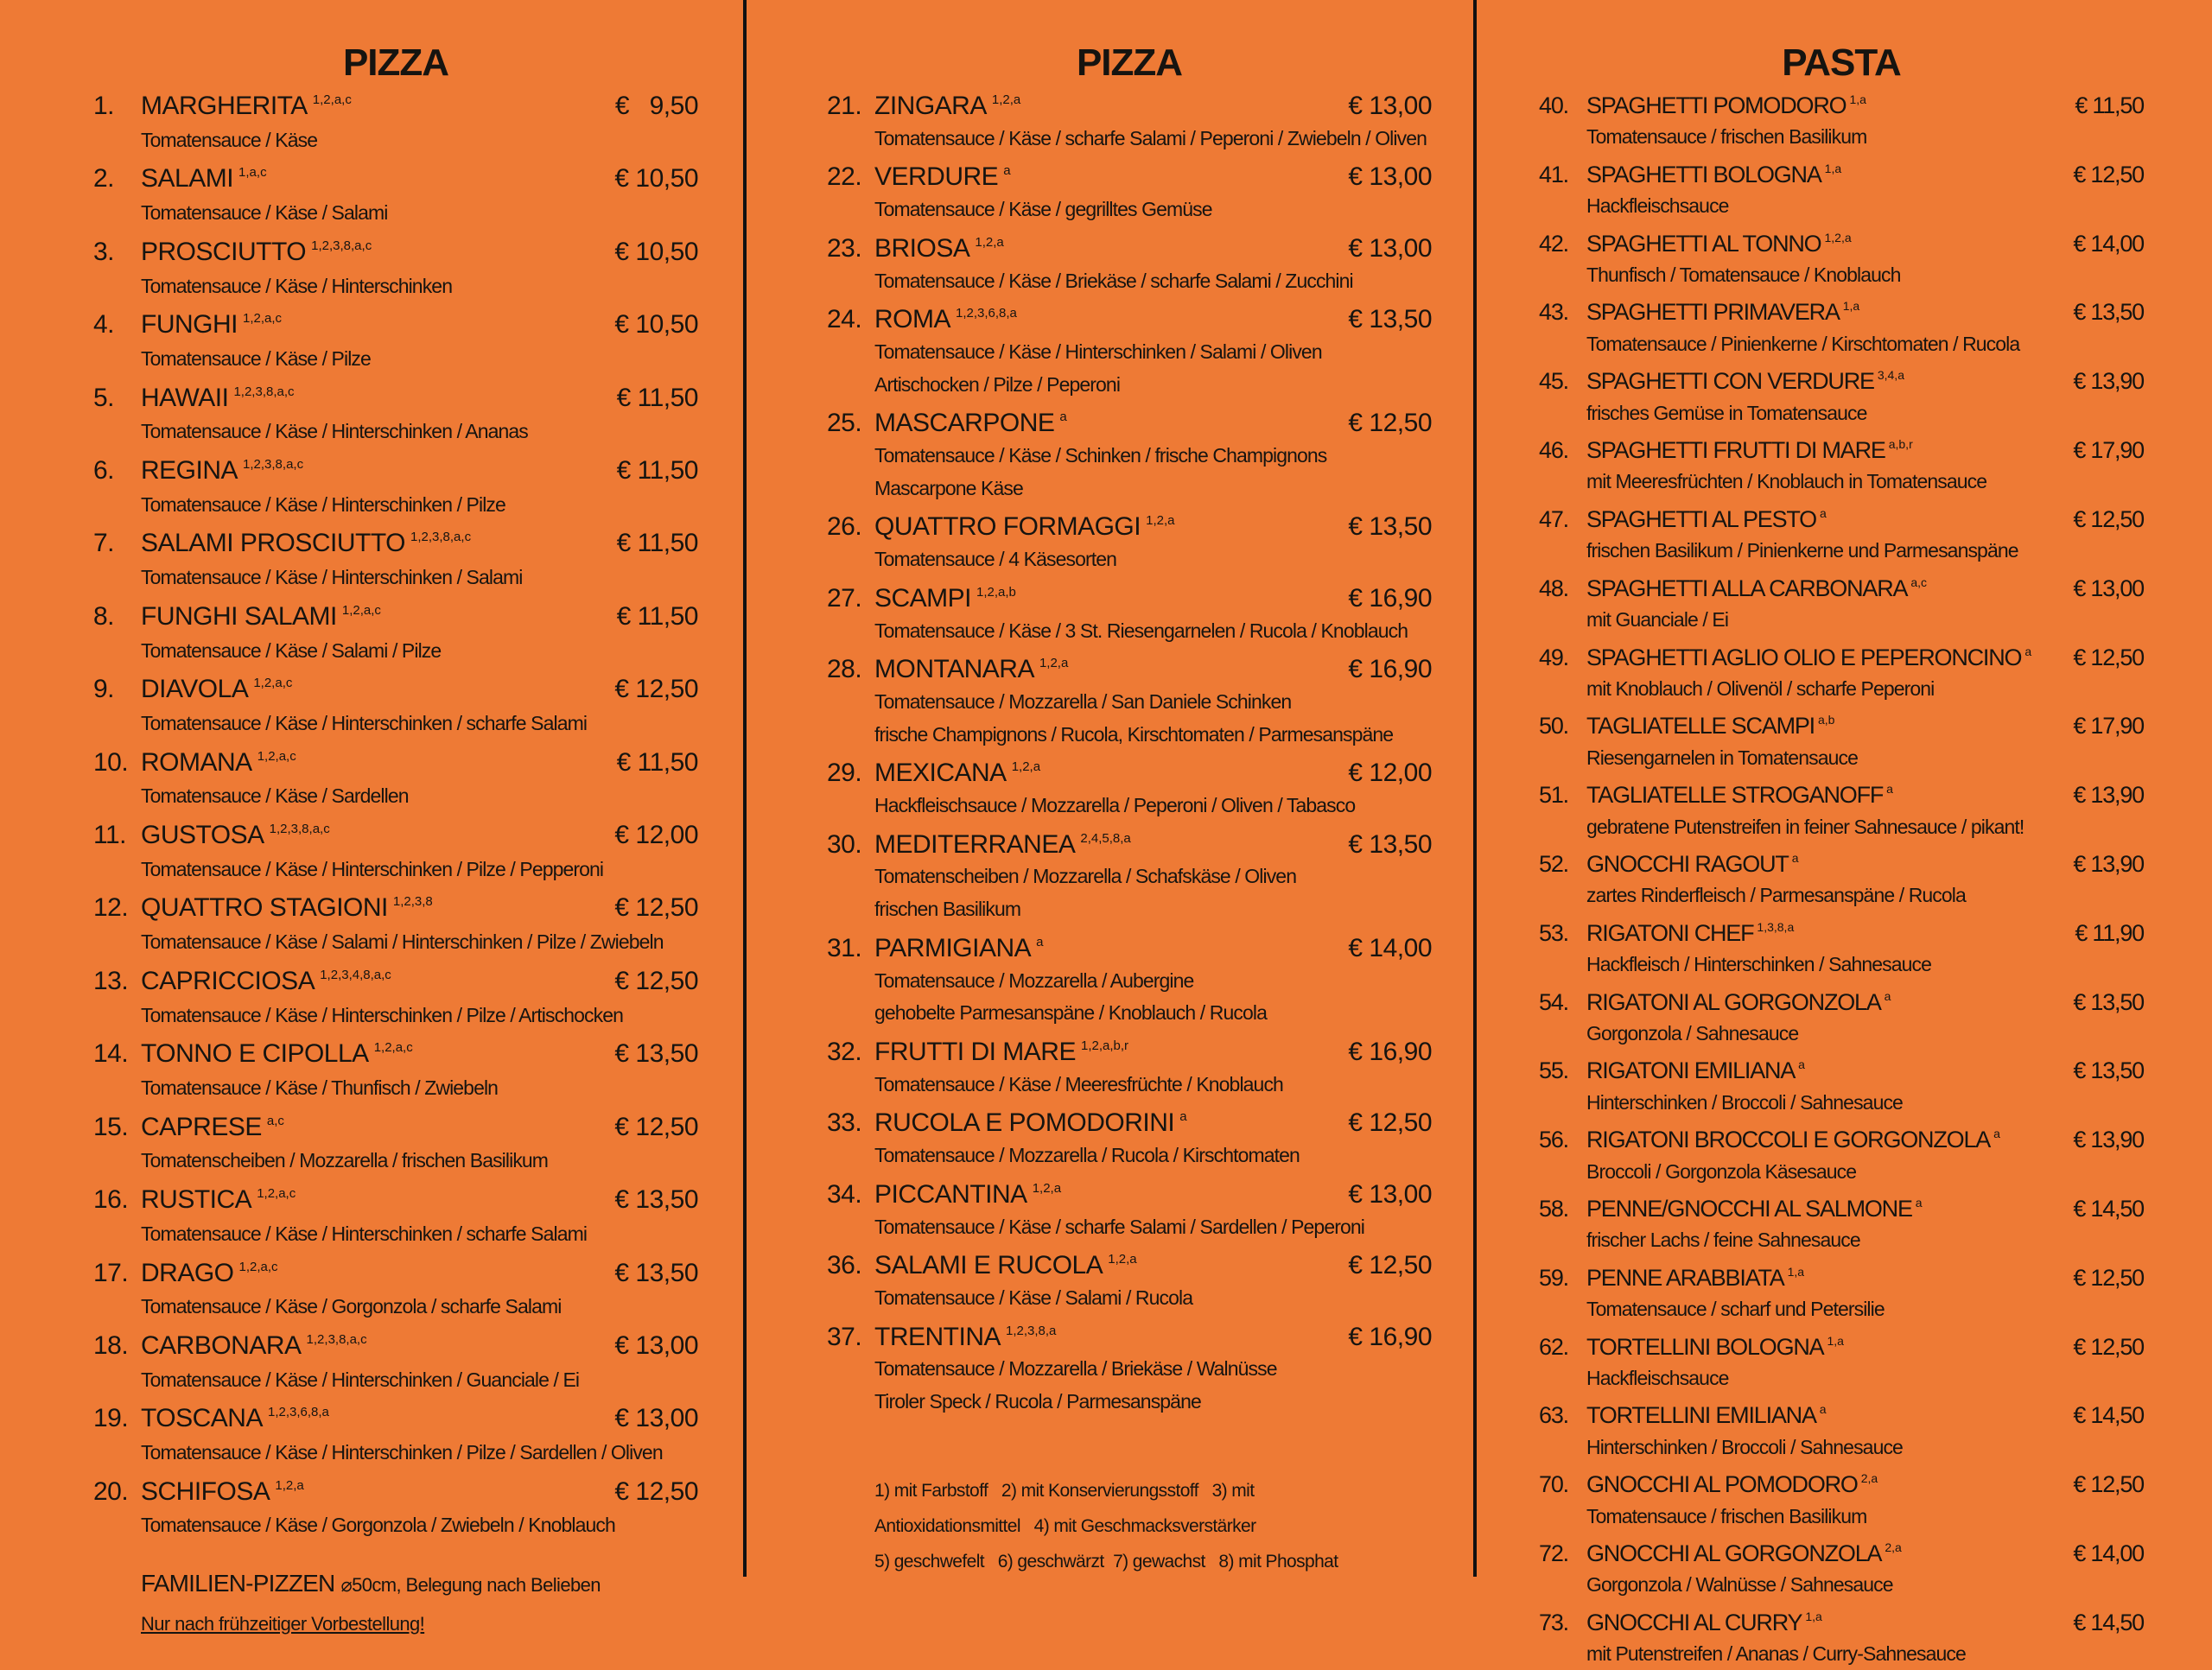 The width and height of the screenshot is (2212, 1670). I want to click on item-name-text: TONNO E CIPOLLA, so click(255, 1054).